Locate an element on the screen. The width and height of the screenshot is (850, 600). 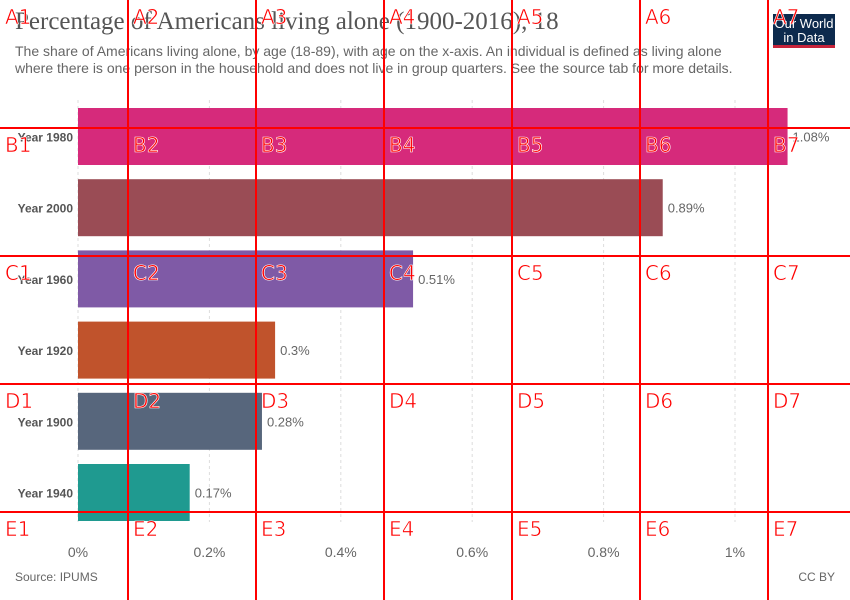
overlay-cell-label: B3 is located at coordinates (274, 145).